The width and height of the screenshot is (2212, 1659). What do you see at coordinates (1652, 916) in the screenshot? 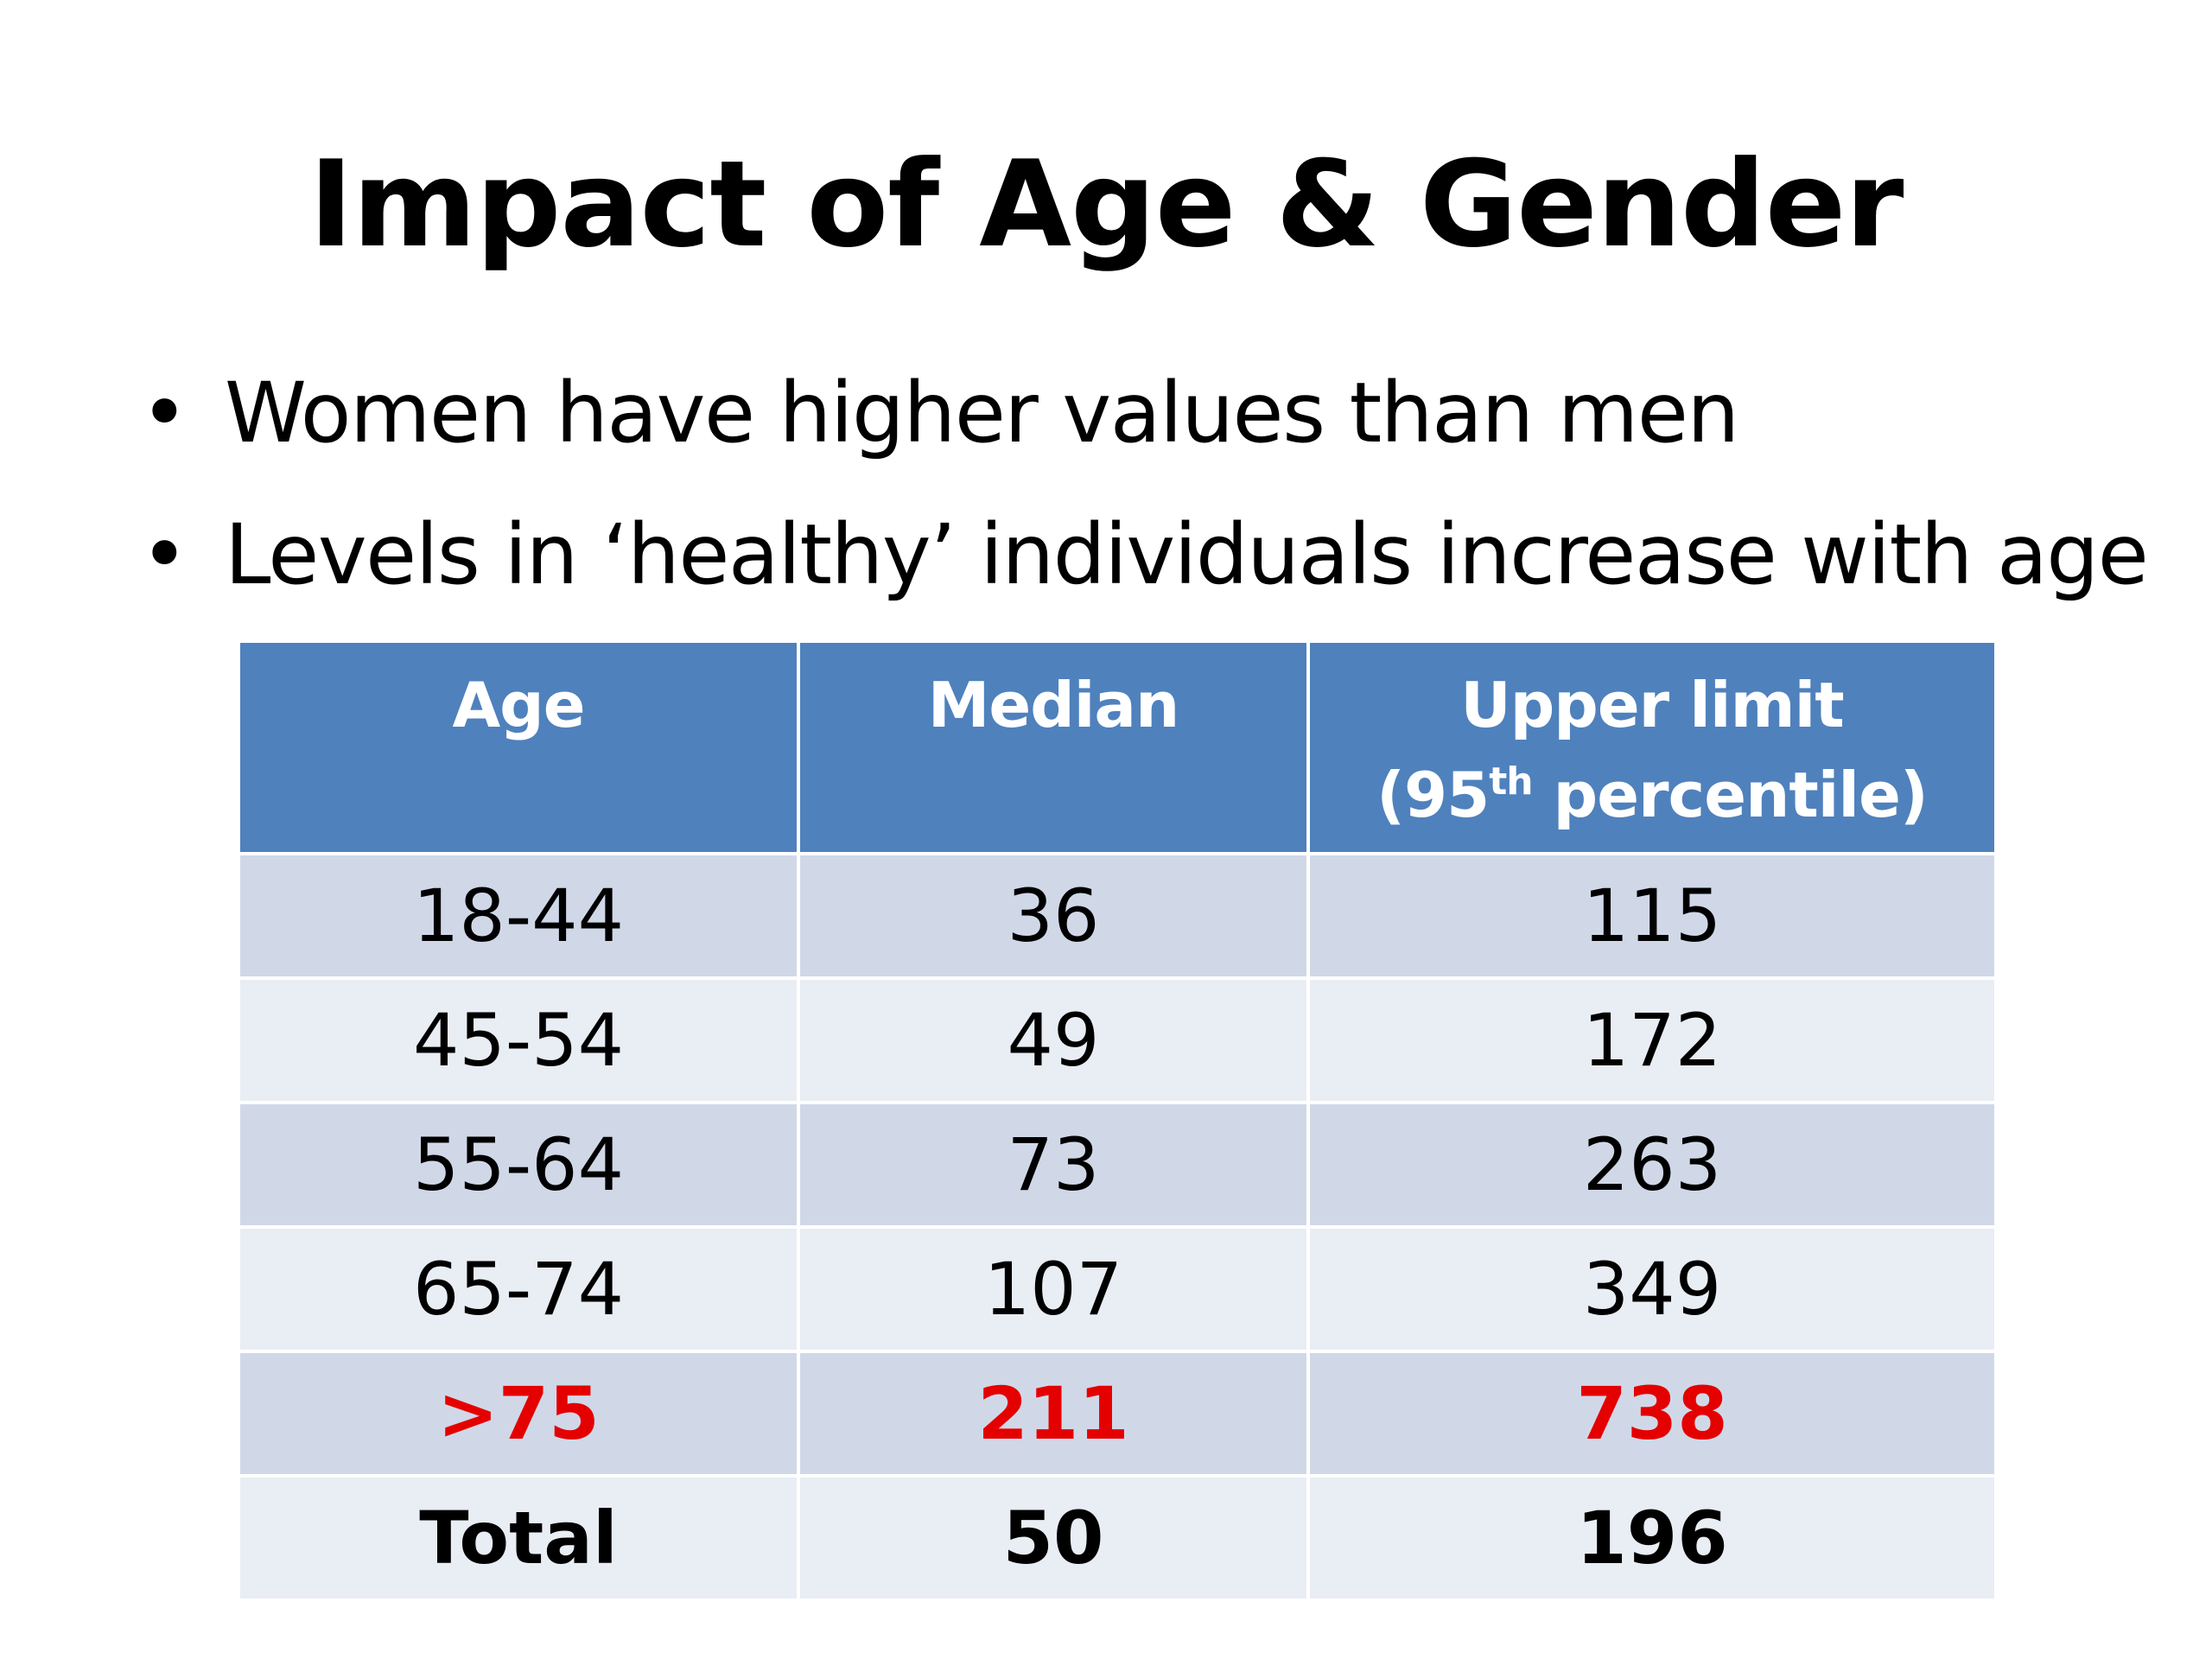
I see `cell-upper-limit: 115` at bounding box center [1652, 916].